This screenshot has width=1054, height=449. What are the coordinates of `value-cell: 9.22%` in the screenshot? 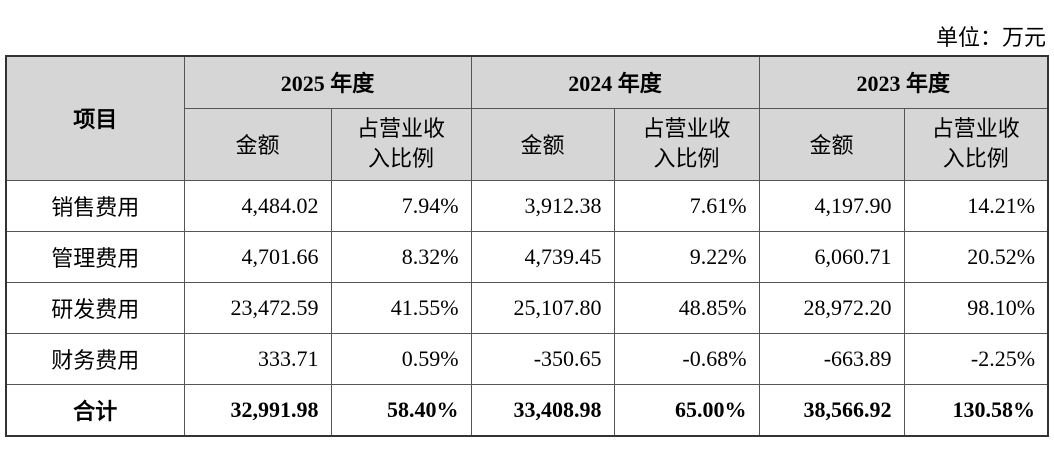 It's located at (686, 256).